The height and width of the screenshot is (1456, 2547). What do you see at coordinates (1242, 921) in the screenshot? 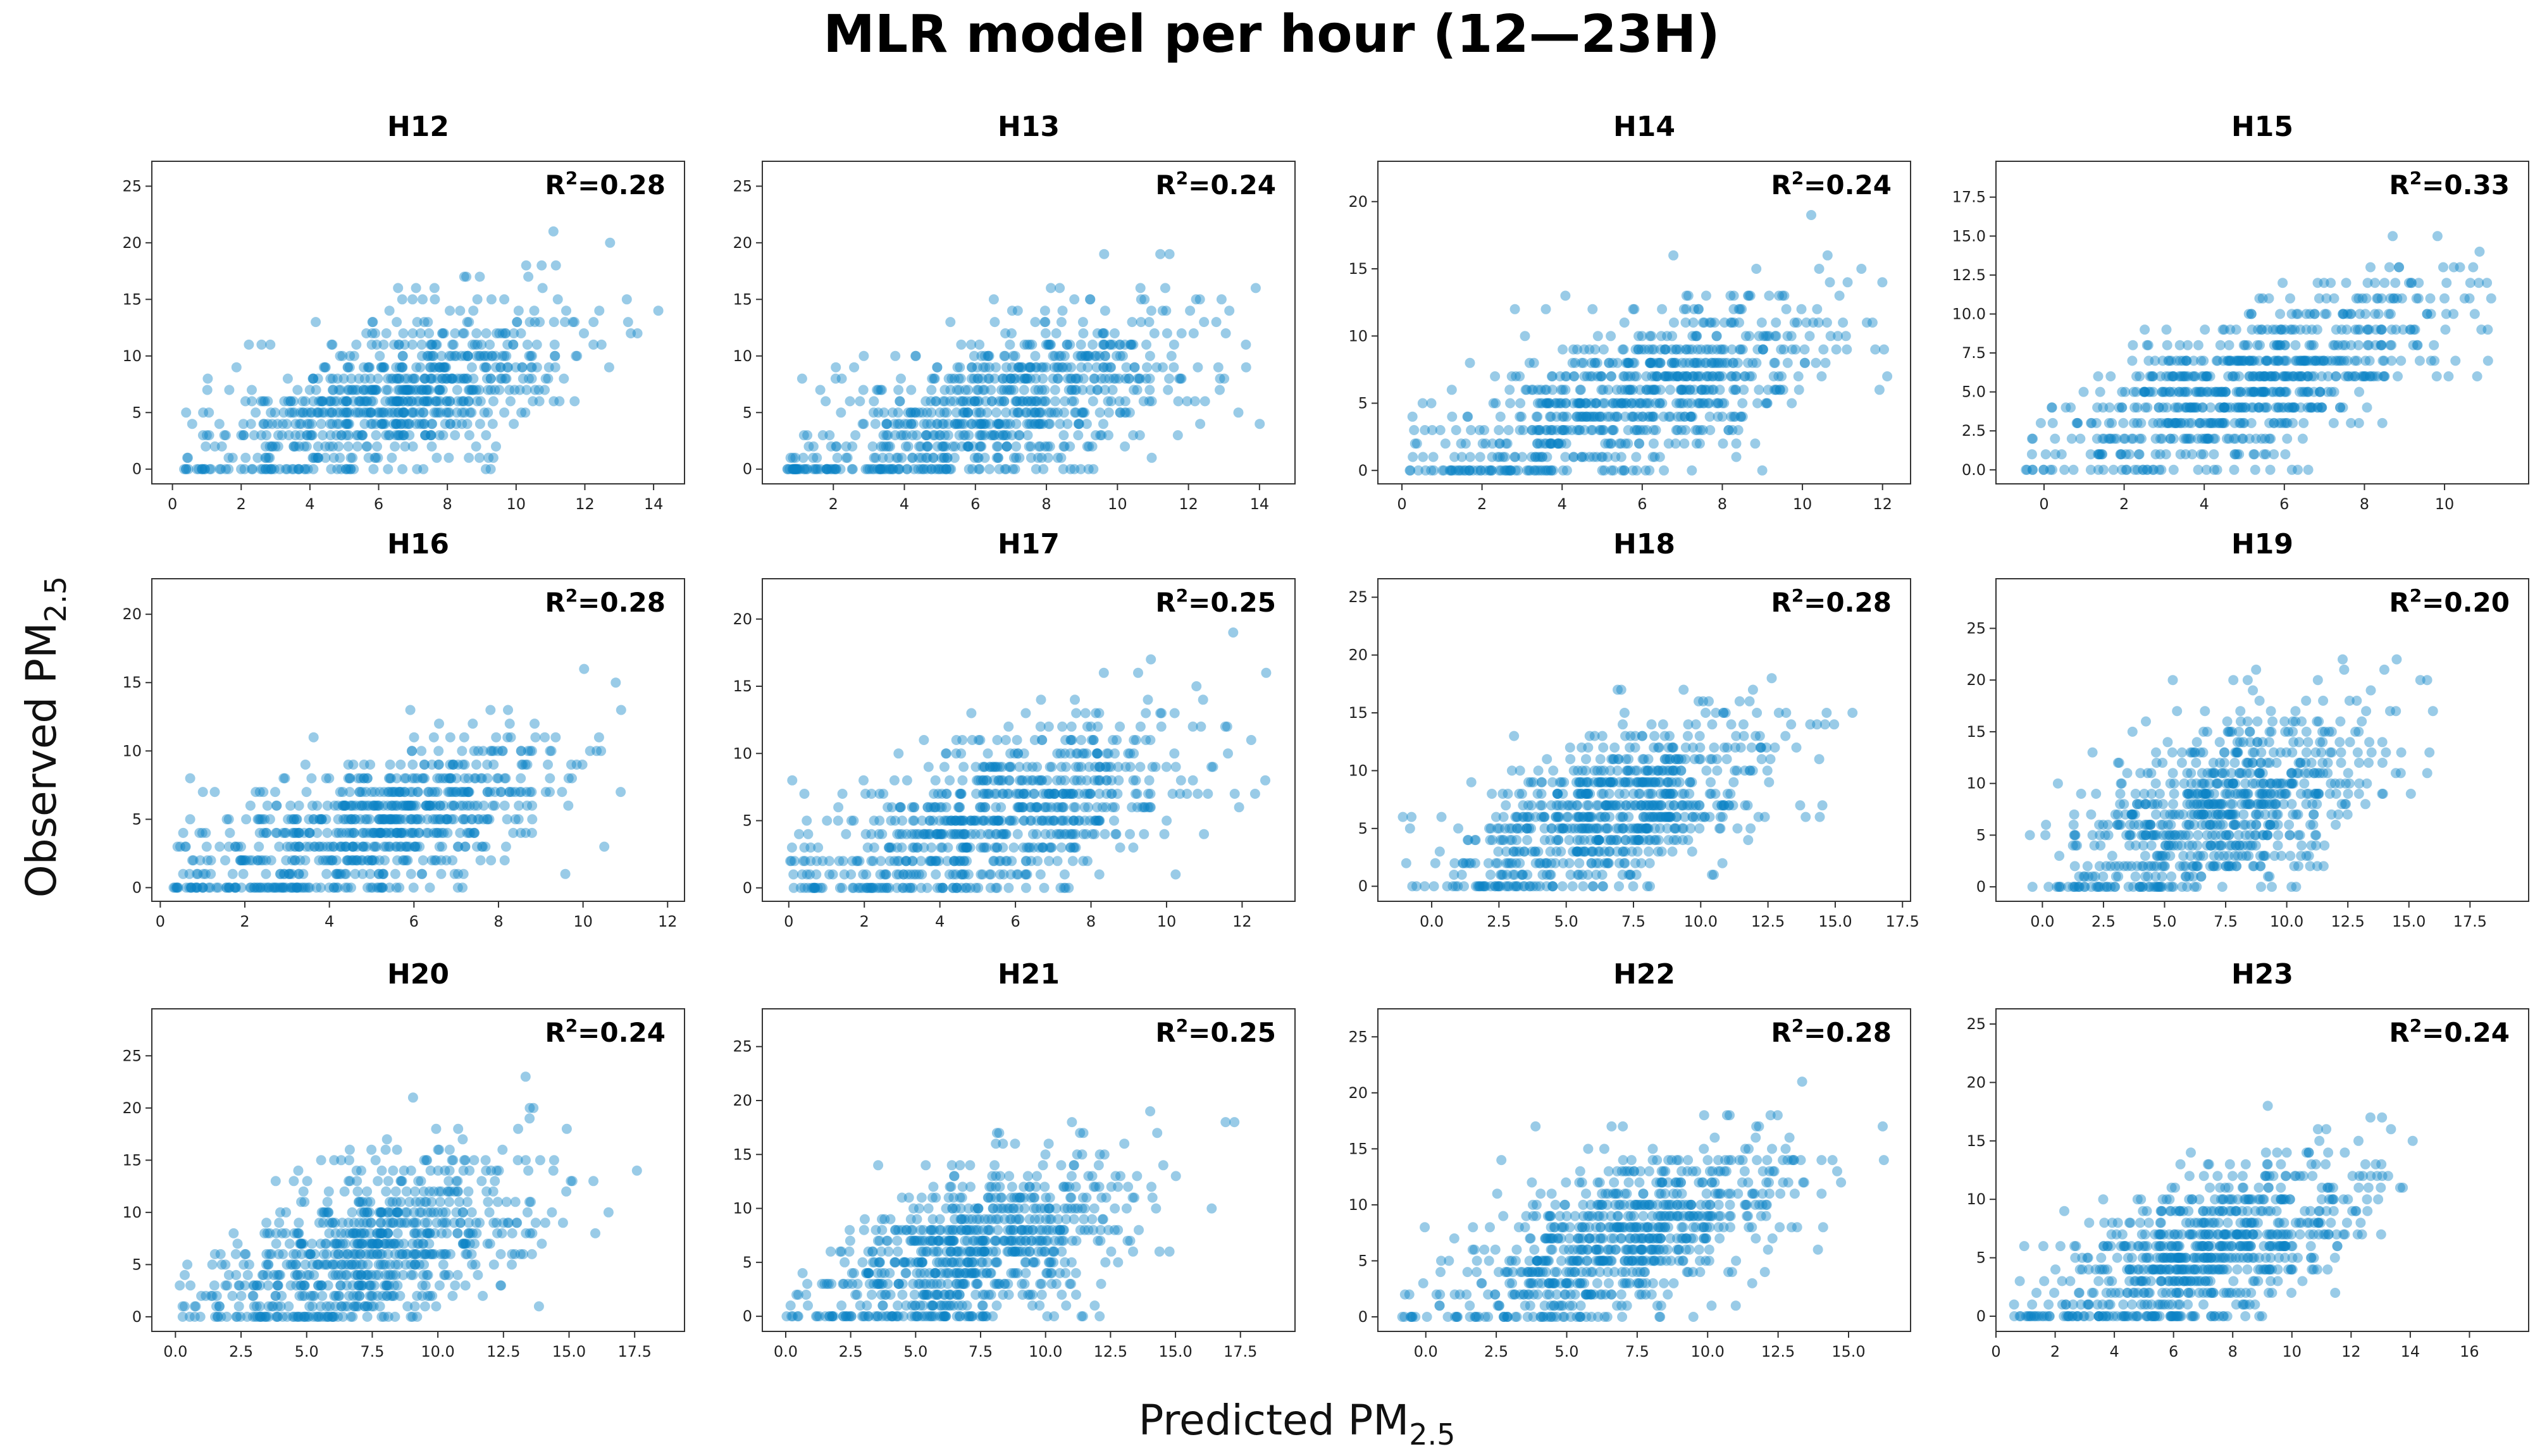
I see `x-tick-label: 12` at bounding box center [1242, 921].